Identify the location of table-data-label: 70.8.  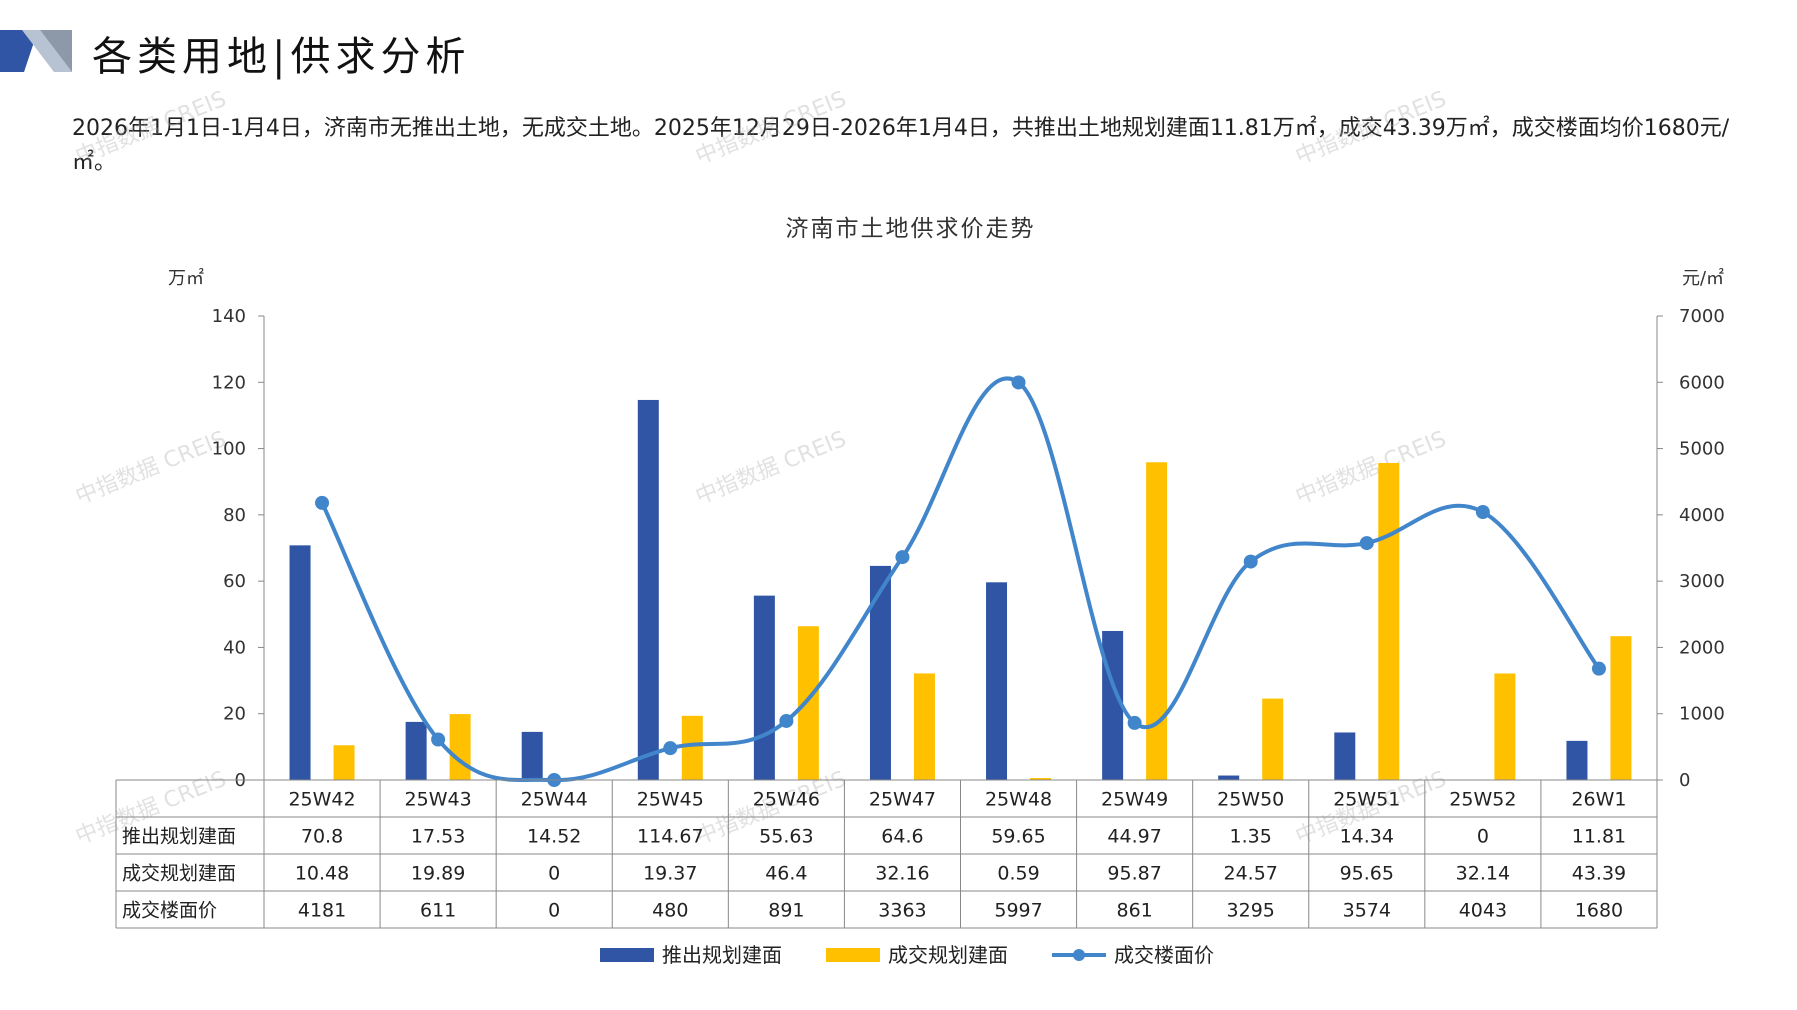
(322, 837).